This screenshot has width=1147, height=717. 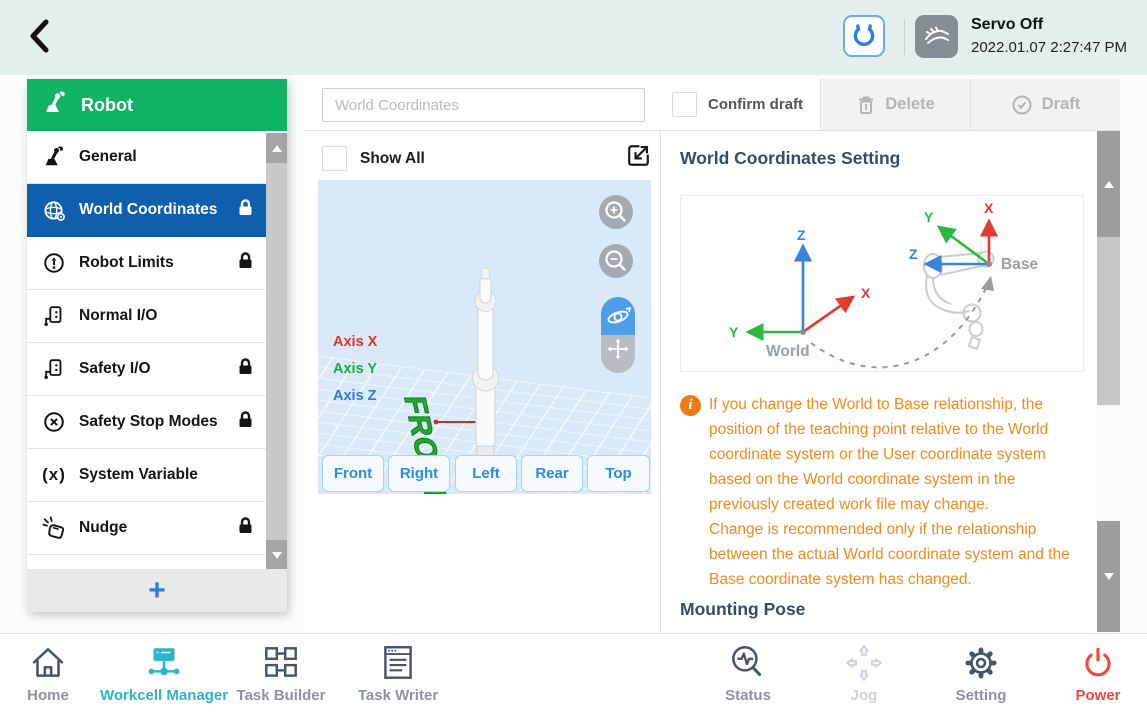 What do you see at coordinates (103, 527) in the screenshot?
I see `sidebar-item-label: Nudge` at bounding box center [103, 527].